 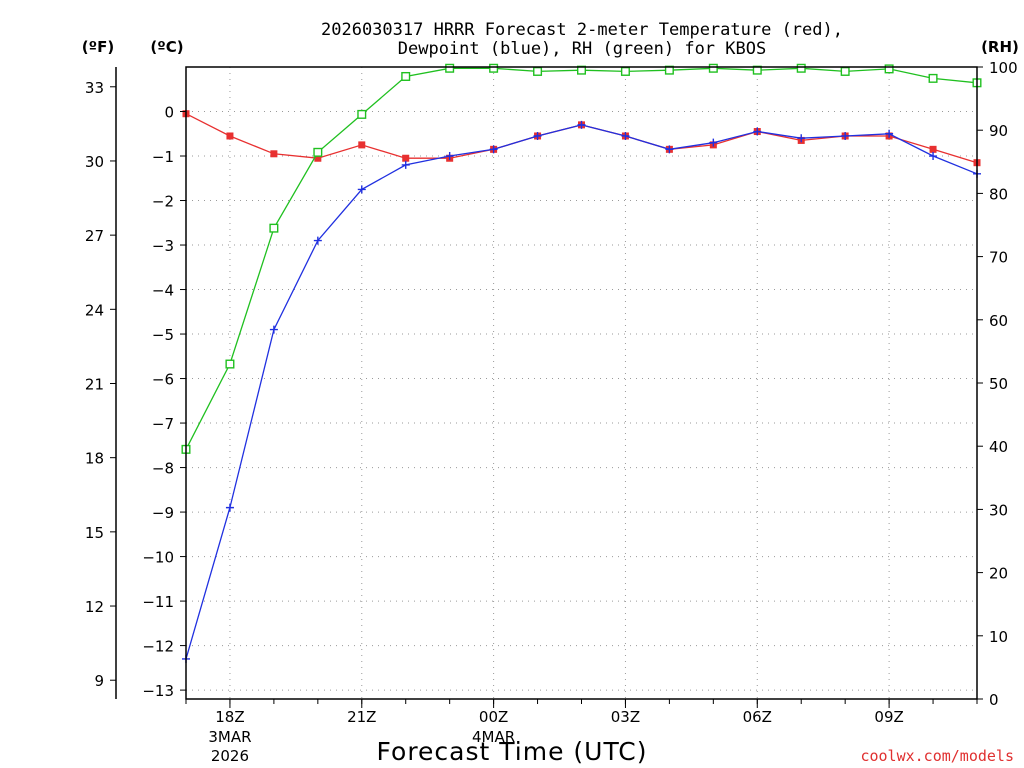 What do you see at coordinates (625, 717) in the screenshot?
I see `x-tick-label: 03Z` at bounding box center [625, 717].